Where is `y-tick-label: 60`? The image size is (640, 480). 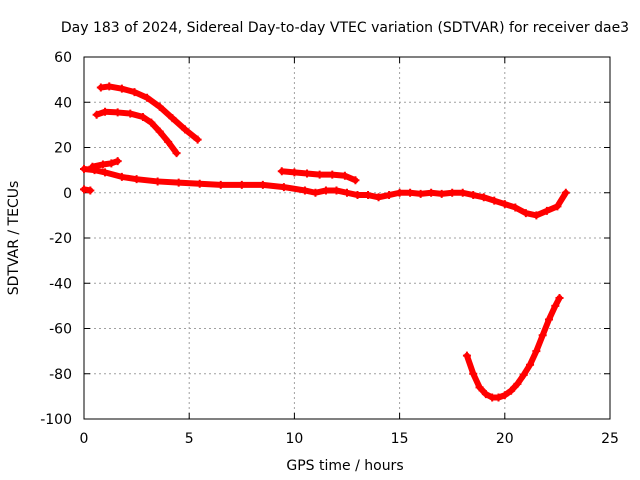 y-tick-label: 60 is located at coordinates (63, 58).